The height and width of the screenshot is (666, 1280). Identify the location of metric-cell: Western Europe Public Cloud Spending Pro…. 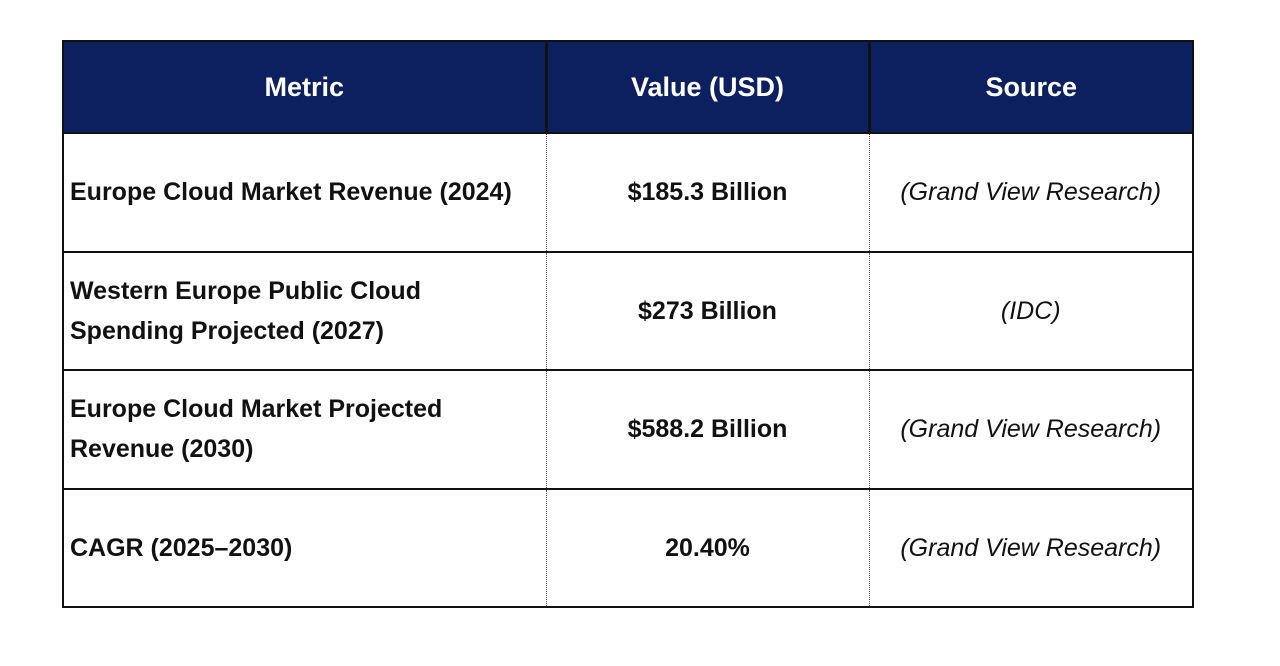
(304, 310).